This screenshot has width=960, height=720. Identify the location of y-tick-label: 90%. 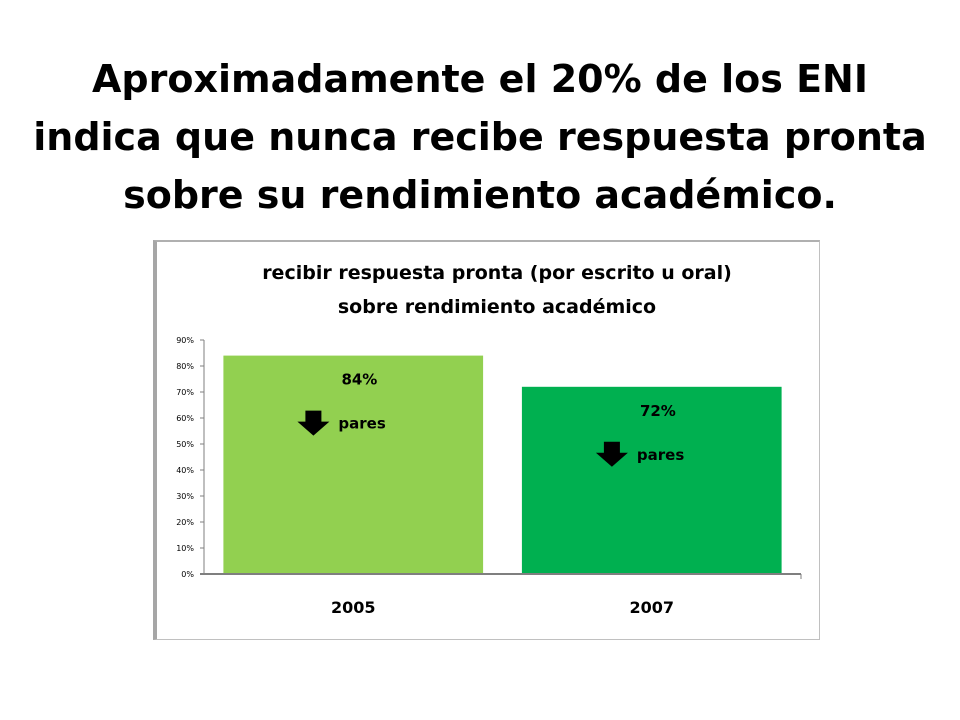
(185, 340).